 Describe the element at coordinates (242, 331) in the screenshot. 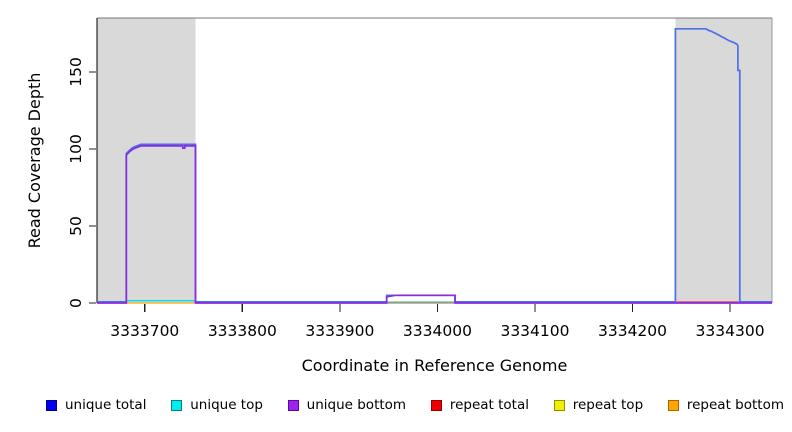

I see `x-tick-label: 3333800` at that location.